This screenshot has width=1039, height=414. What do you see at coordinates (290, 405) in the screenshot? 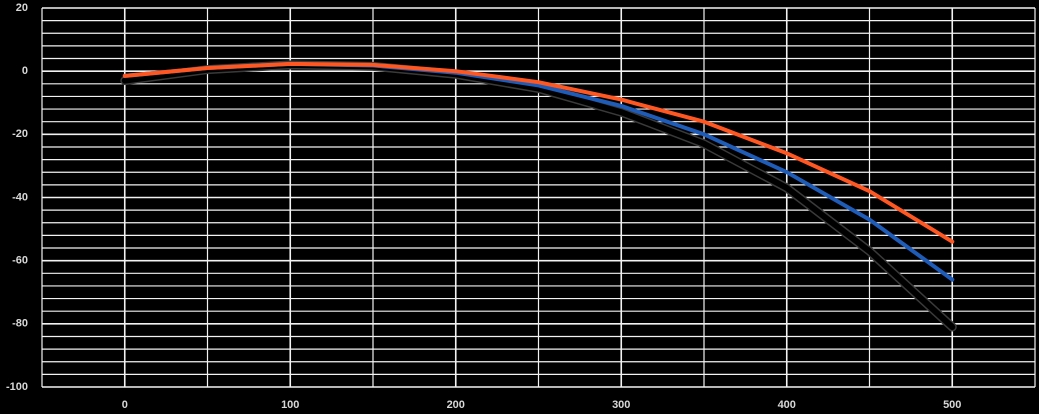
I see `x-tick-label: 100` at bounding box center [290, 405].